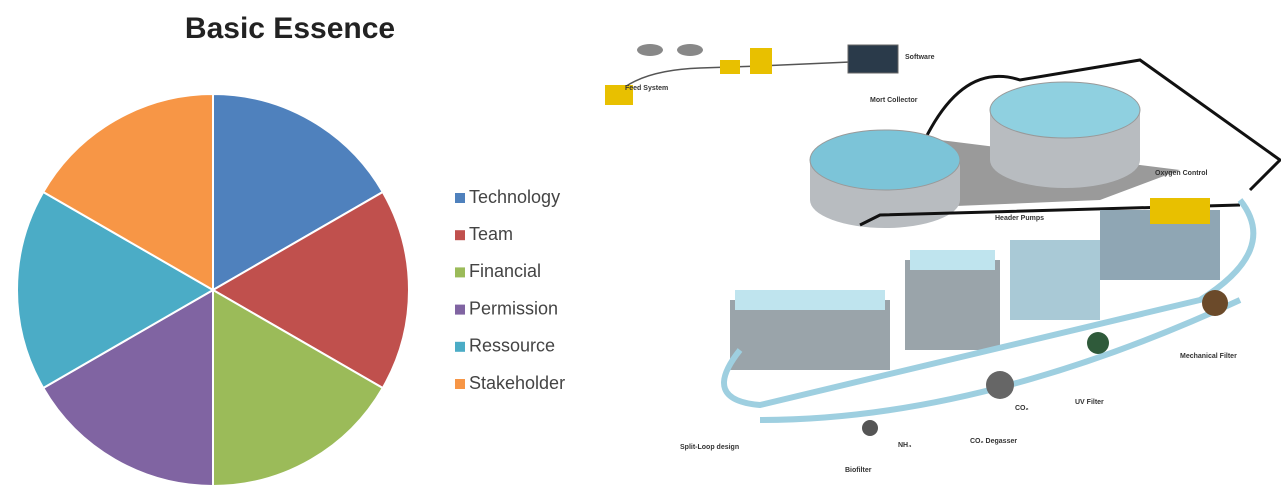 The image size is (1281, 488). Describe the element at coordinates (1208, 356) in the screenshot. I see `diagram-label: Mechanical Filter` at that location.